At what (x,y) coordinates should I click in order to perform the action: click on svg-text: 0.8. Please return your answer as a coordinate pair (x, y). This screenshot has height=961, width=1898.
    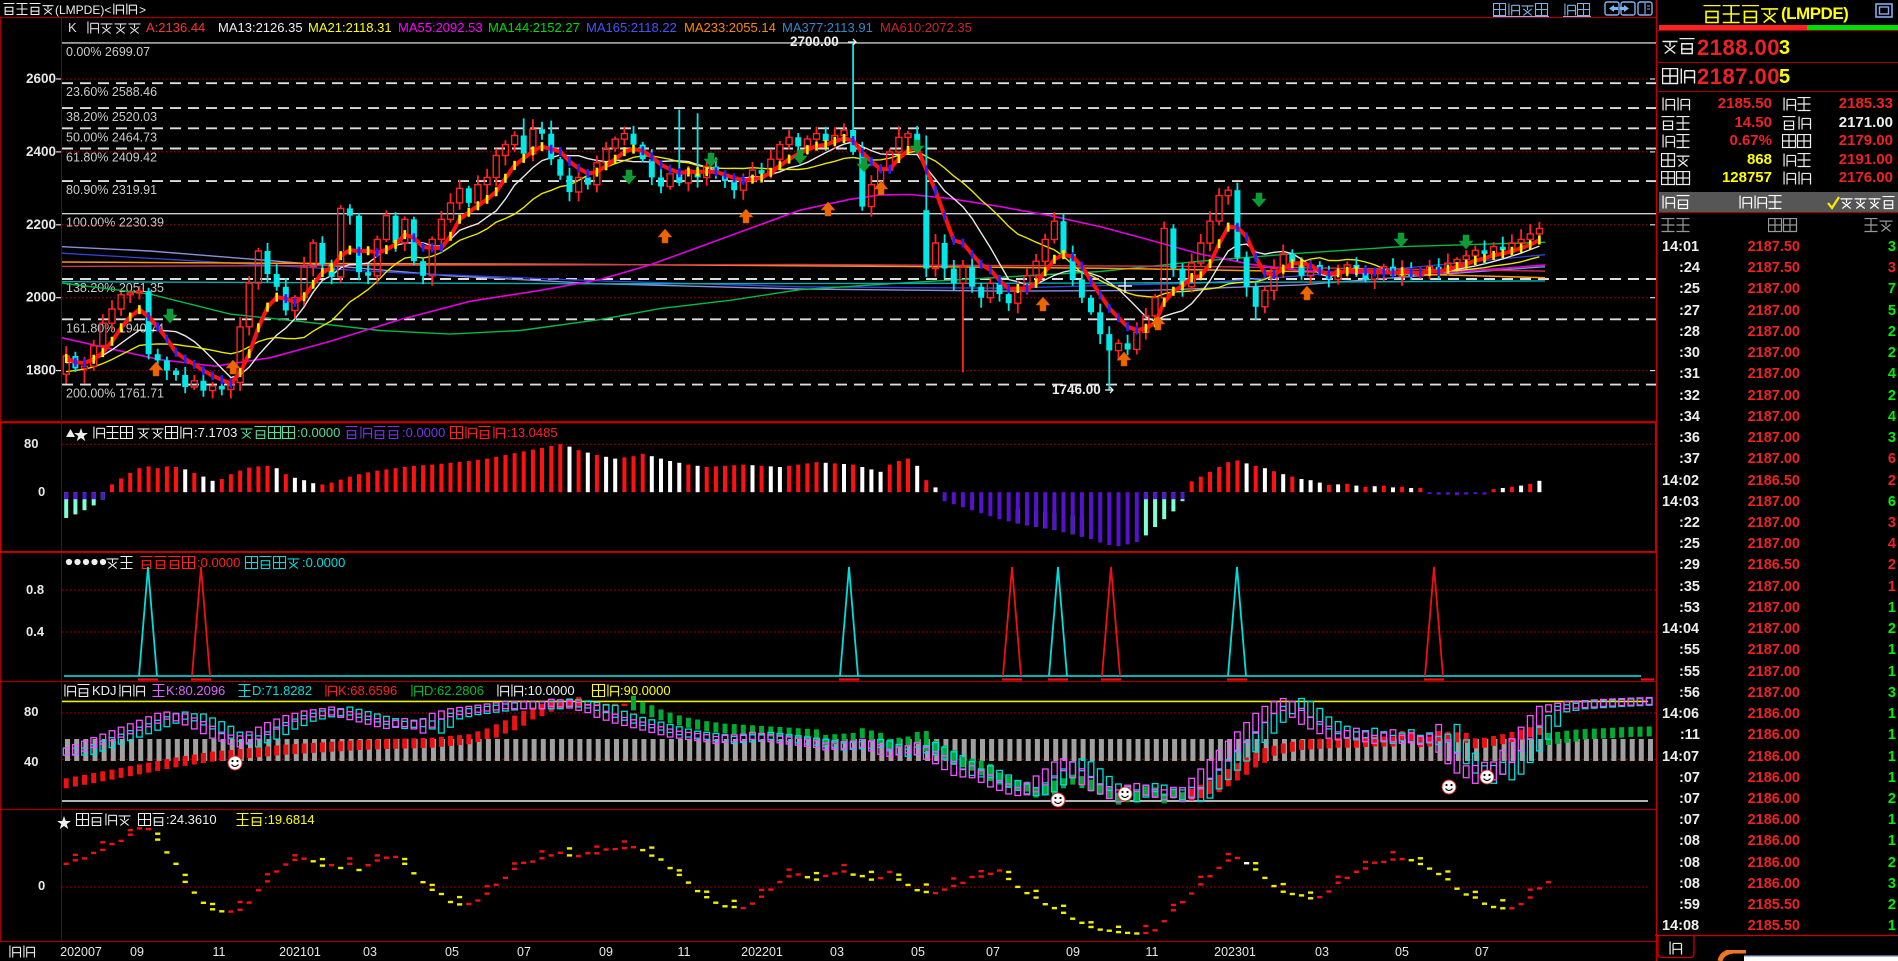
    Looking at the image, I should click on (35, 589).